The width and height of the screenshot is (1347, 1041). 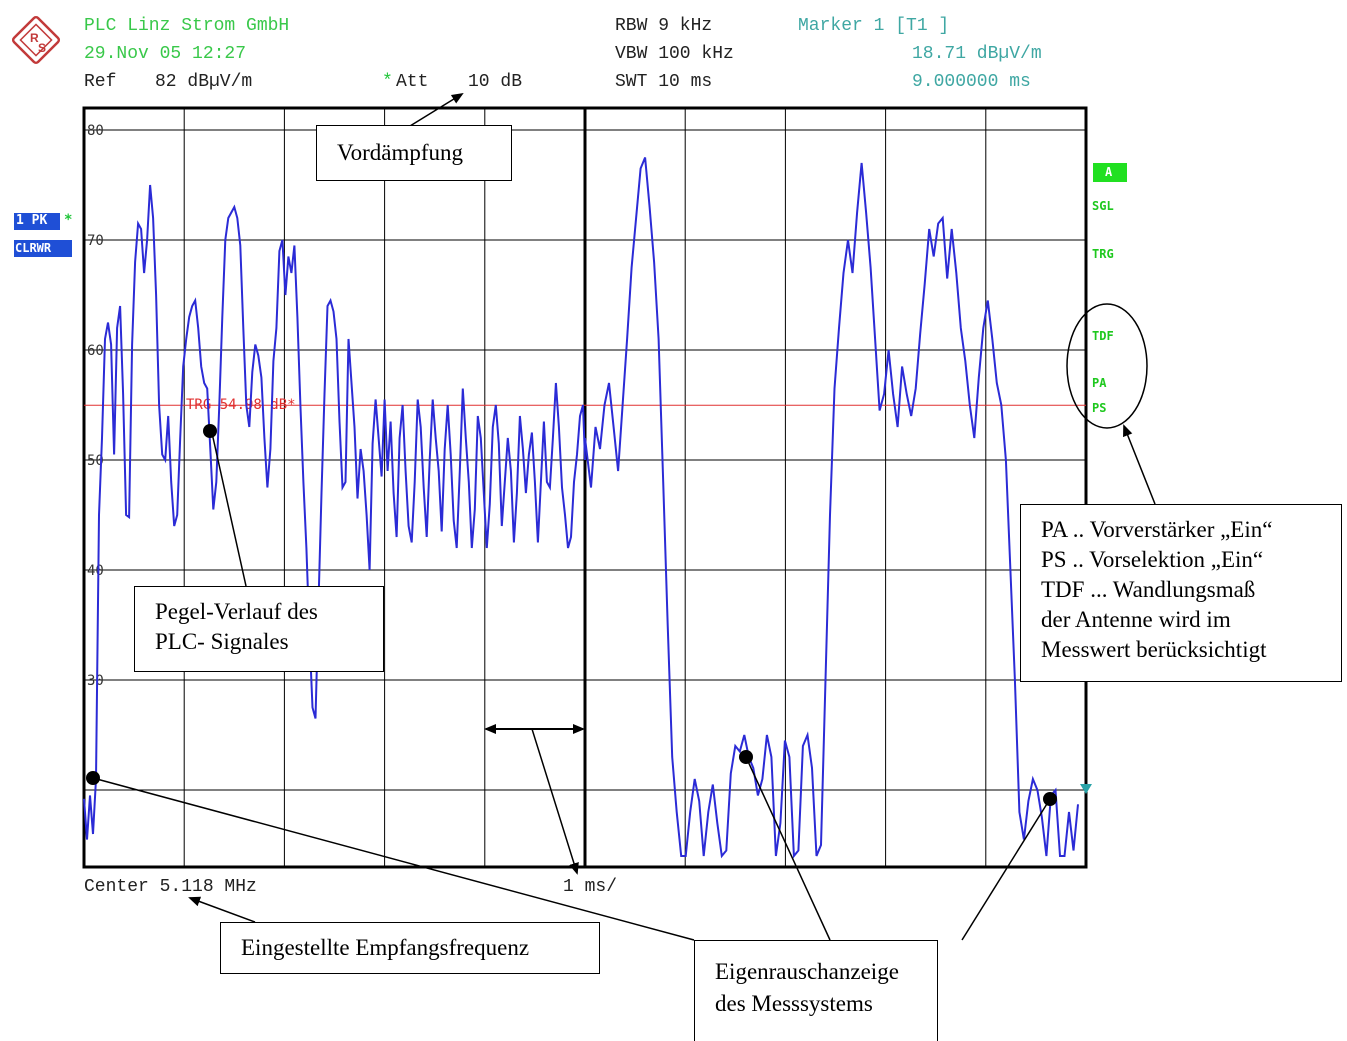 What do you see at coordinates (1107, 366) in the screenshot?
I see `status-ellipse` at bounding box center [1107, 366].